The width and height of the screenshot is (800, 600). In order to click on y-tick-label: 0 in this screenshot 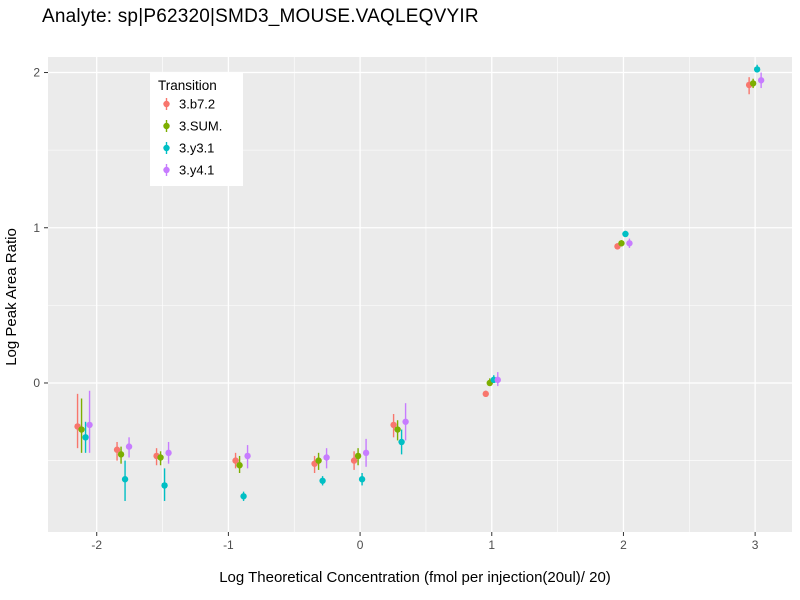, I will do `click(36, 383)`.